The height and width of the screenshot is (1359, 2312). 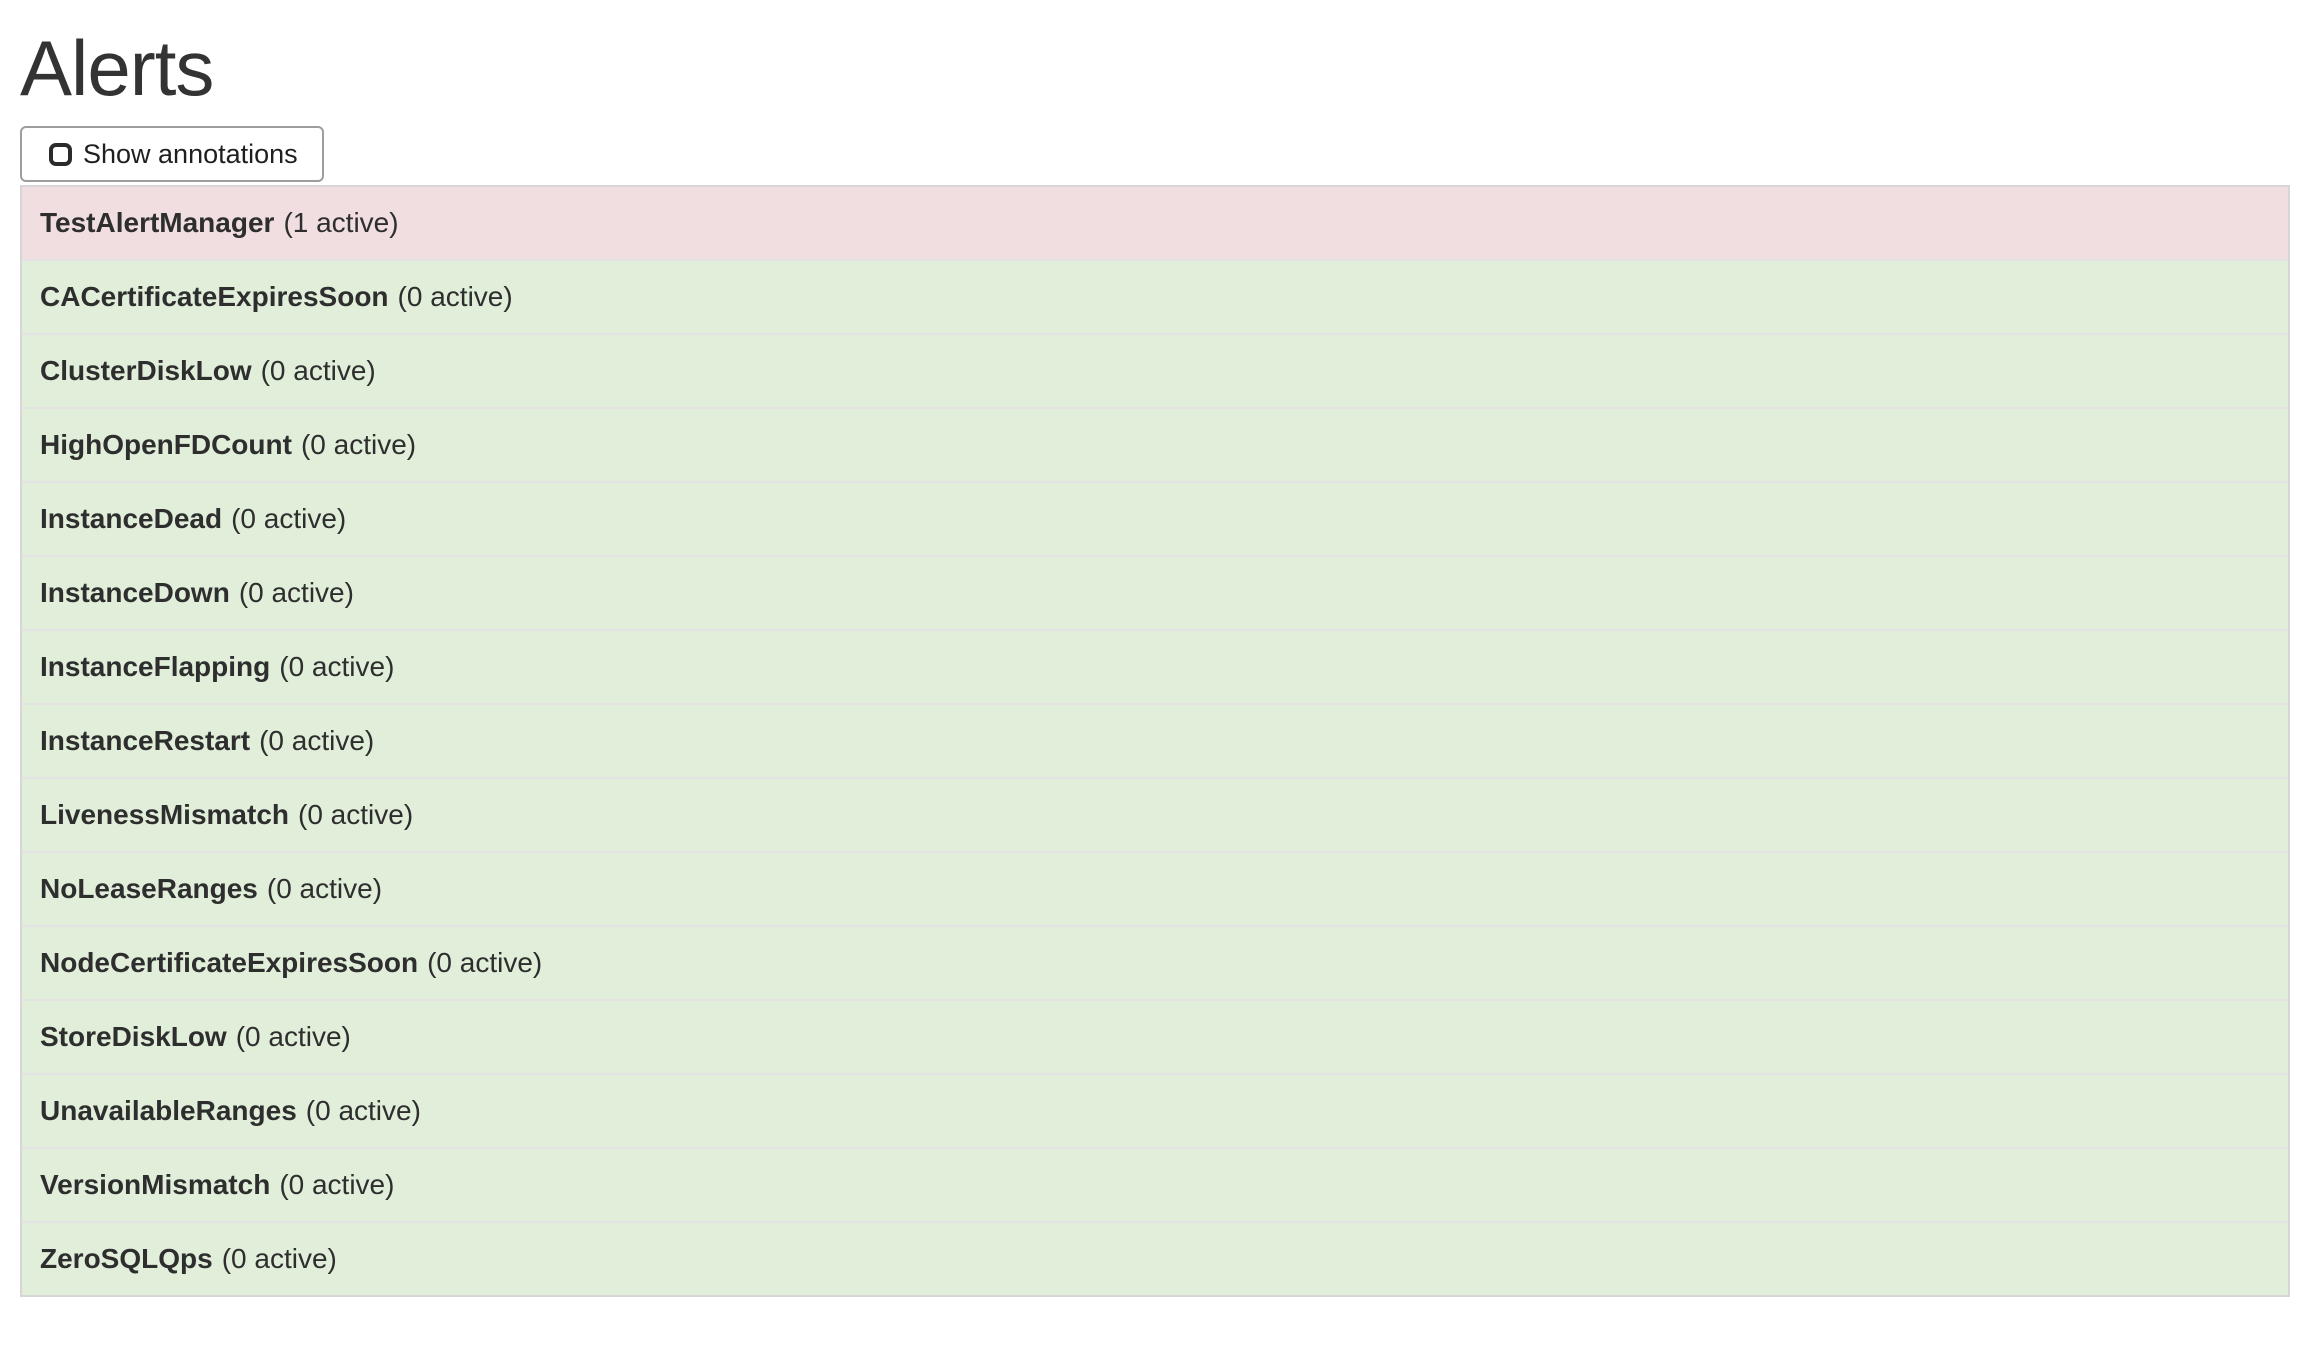 I want to click on alert-name: NoLeaseRanges, so click(x=149, y=888).